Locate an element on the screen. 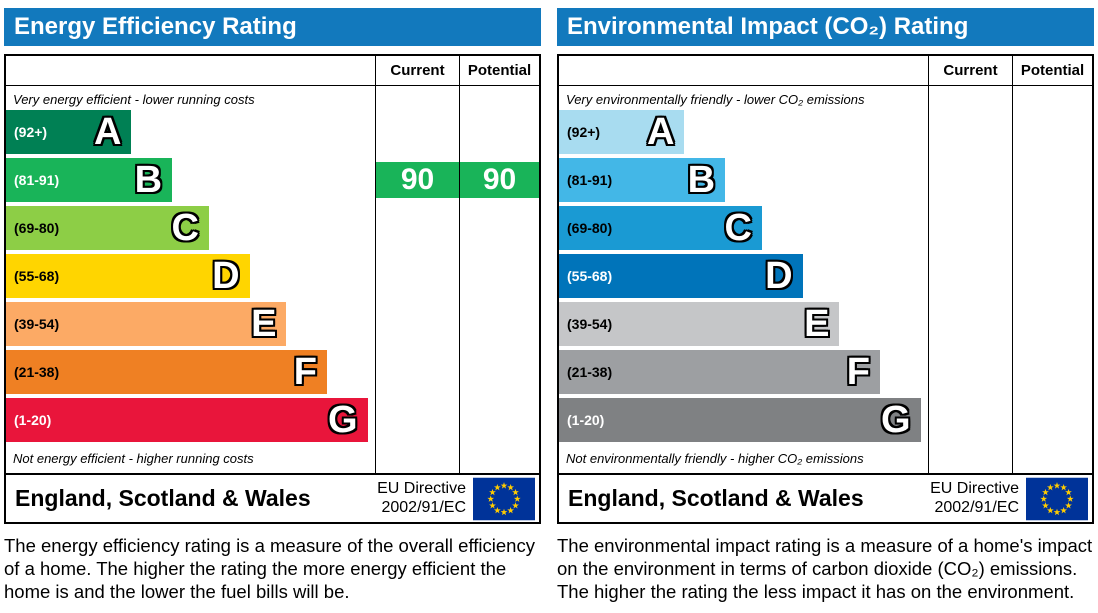 This screenshot has height=613, width=1098. panel-title-environmental: Environmental Impact (CO₂) Rating is located at coordinates (825, 27).